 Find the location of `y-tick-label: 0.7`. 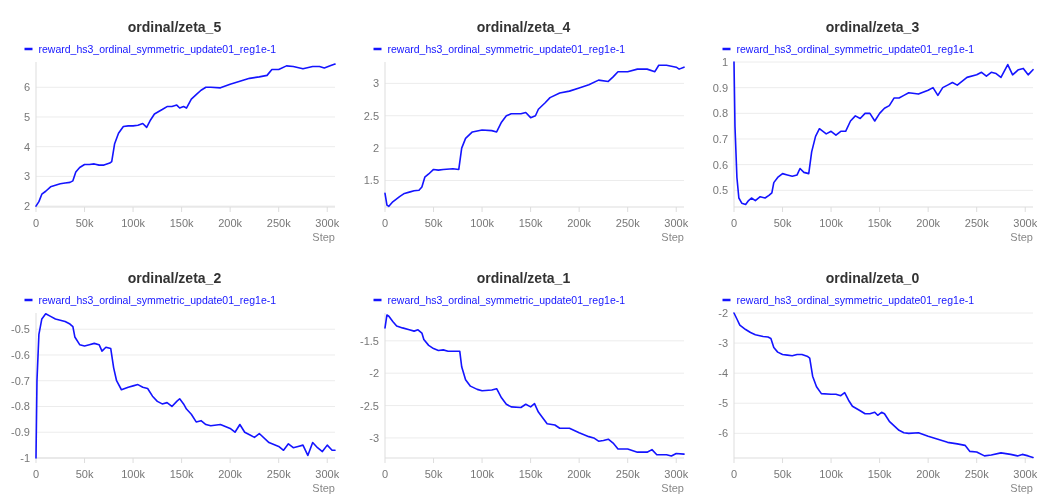

y-tick-label: 0.7 is located at coordinates (720, 138).